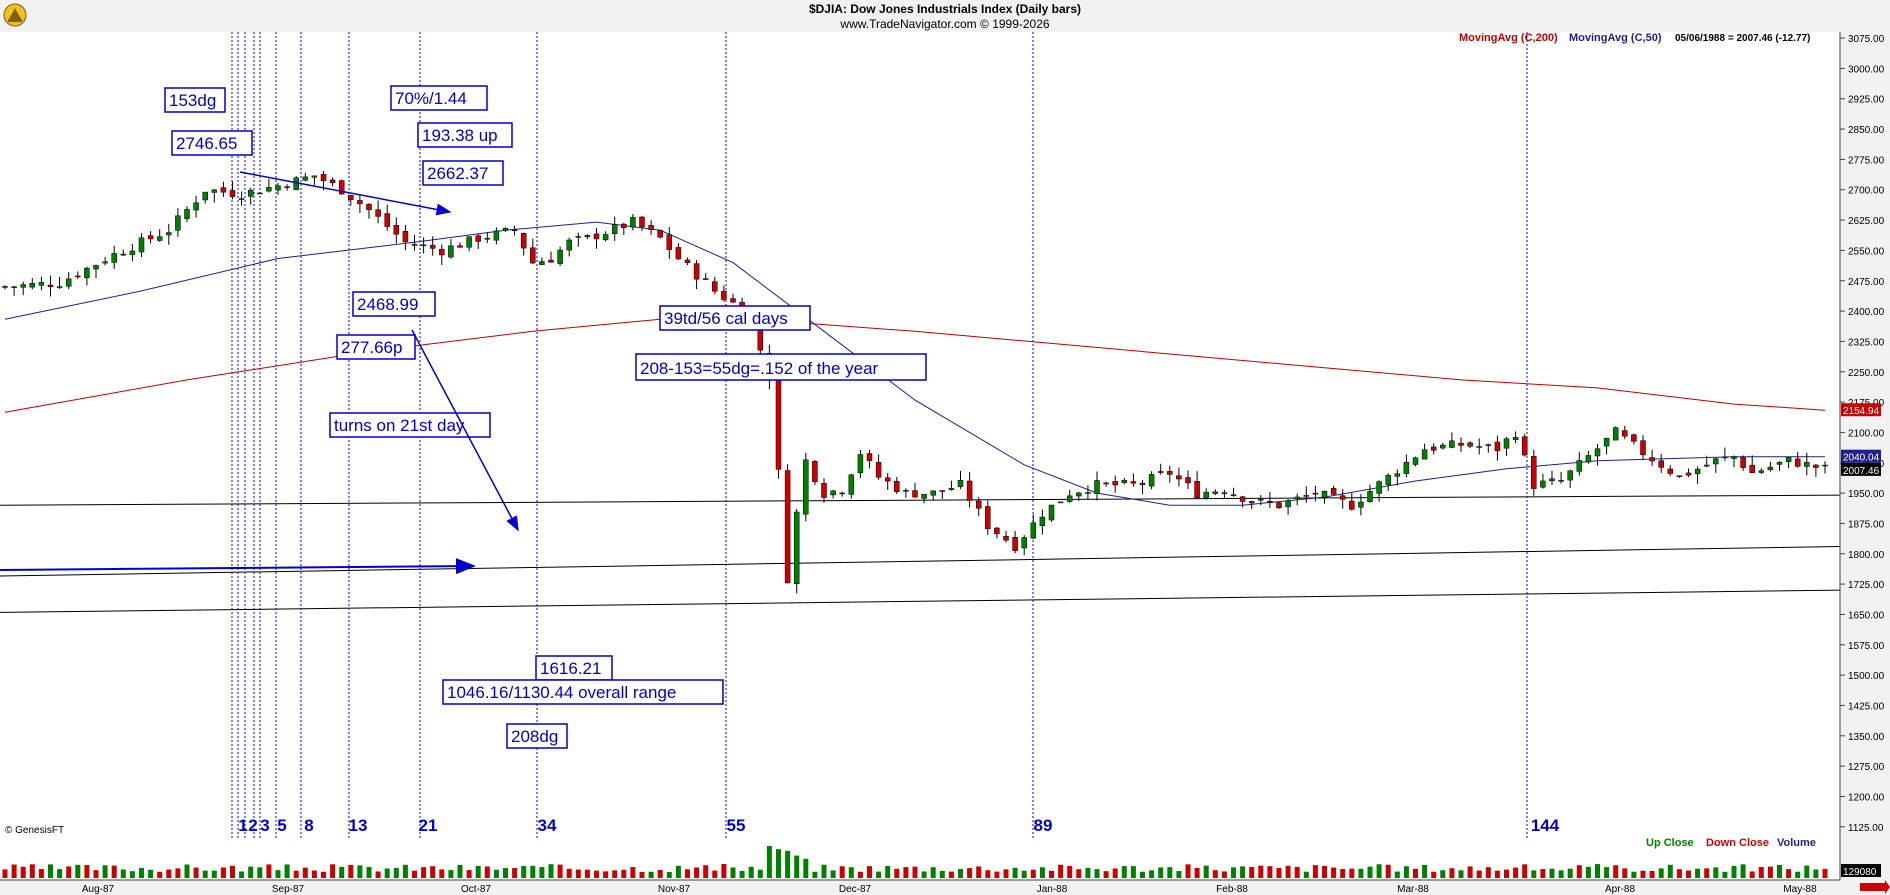 This screenshot has width=1890, height=895. Describe the element at coordinates (726, 318) in the screenshot. I see `annotation-text: 39td/56 cal days` at that location.